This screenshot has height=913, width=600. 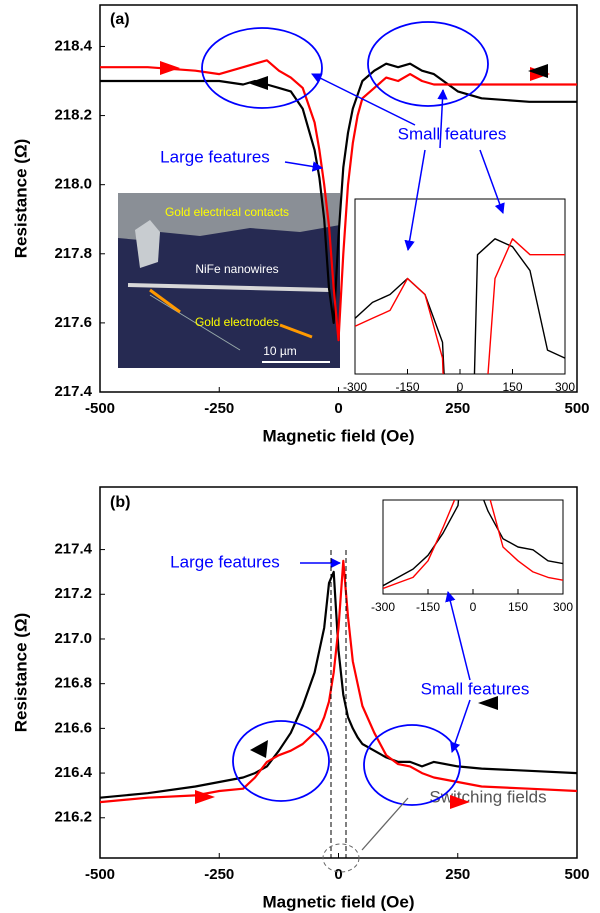 What do you see at coordinates (236, 269) in the screenshot?
I see `annotation: NiFe nanowires` at bounding box center [236, 269].